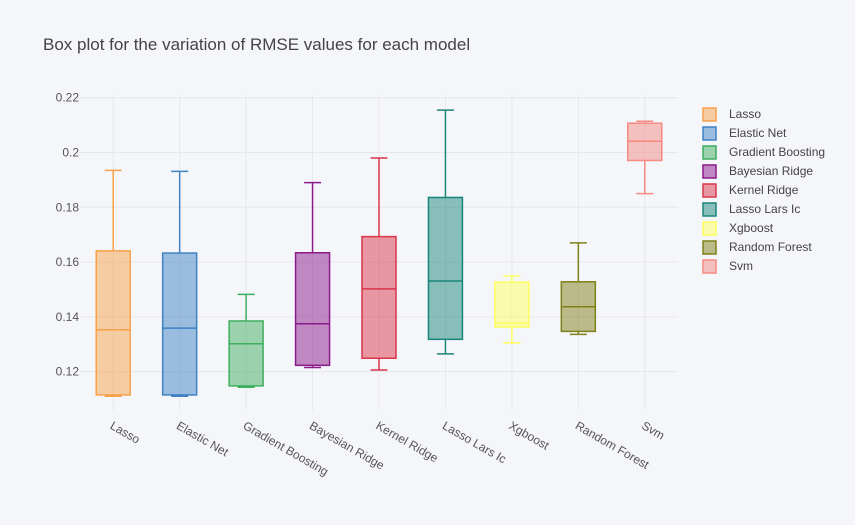 The height and width of the screenshot is (525, 855). Describe the element at coordinates (777, 152) in the screenshot. I see `legend-label: Gradient Boosting` at that location.